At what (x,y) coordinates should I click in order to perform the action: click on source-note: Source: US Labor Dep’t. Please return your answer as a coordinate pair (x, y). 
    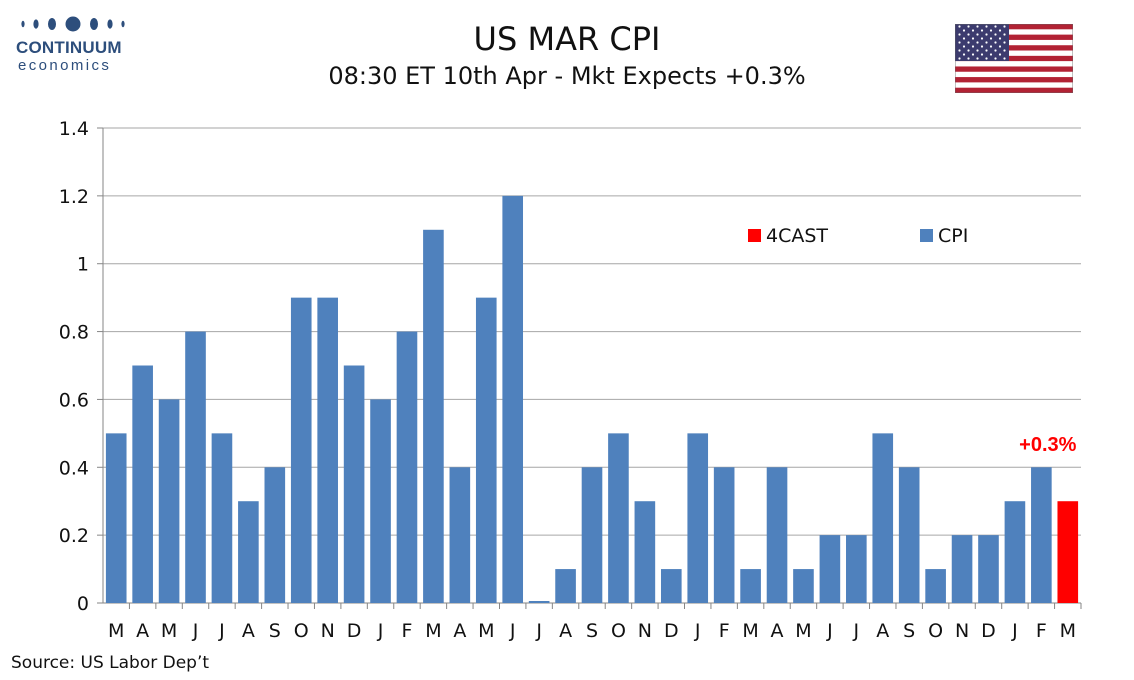
    Looking at the image, I should click on (110, 663).